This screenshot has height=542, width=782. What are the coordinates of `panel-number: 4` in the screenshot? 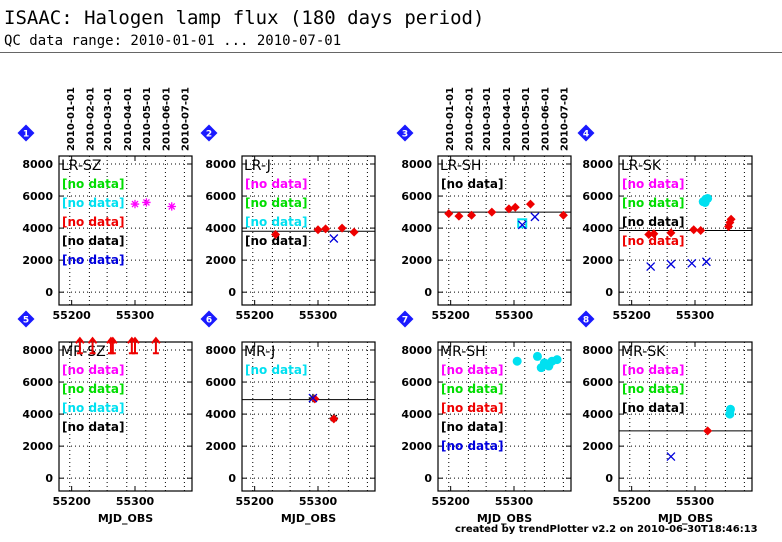 It's located at (586, 135).